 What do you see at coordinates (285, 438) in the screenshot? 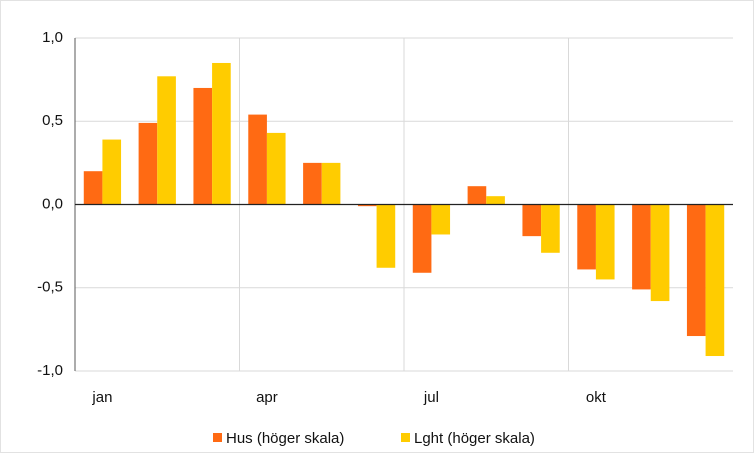
I see `legend-label: Hus (höger skala)` at bounding box center [285, 438].